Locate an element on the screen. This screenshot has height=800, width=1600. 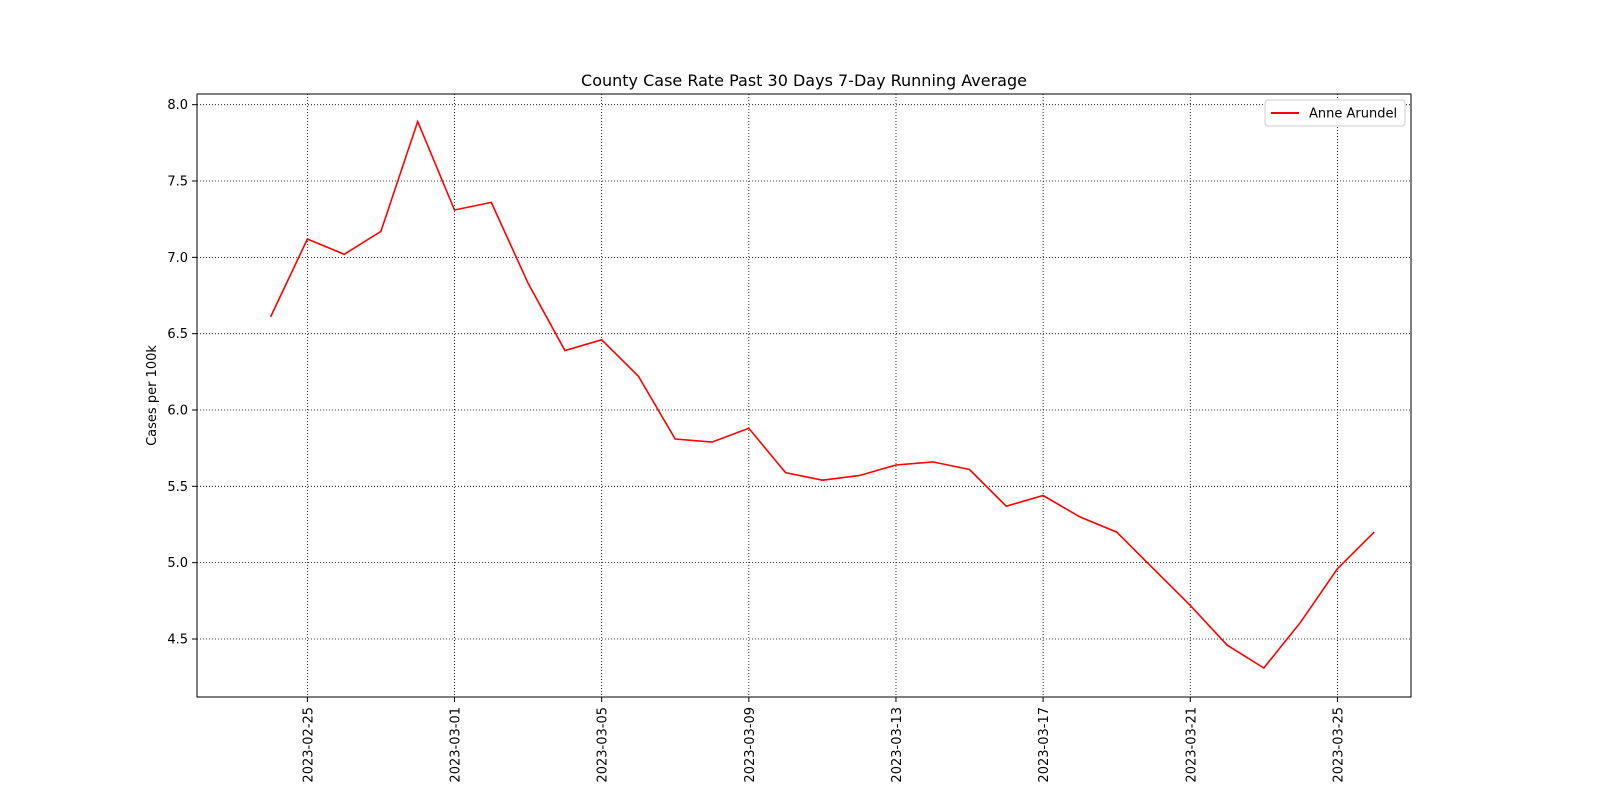
y-tick-label: 6.0 is located at coordinates (177, 411).